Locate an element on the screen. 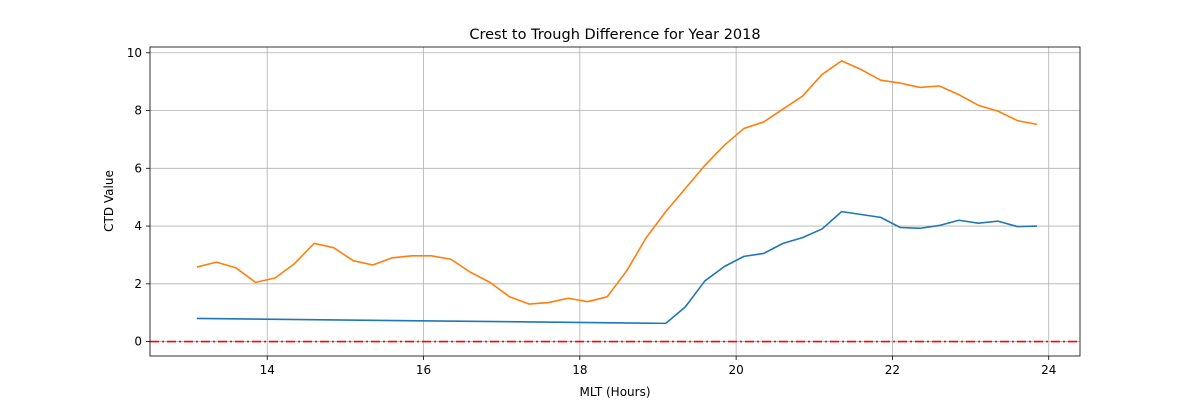 This screenshot has height=400, width=1200. x-tick-label: 14 is located at coordinates (267, 370).